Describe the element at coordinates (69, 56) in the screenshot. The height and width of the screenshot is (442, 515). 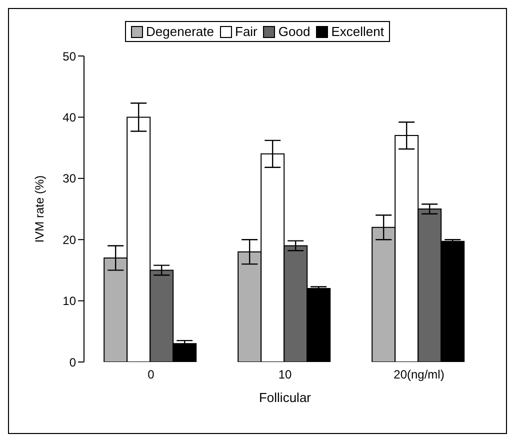
I see `y-tick-label: 50` at that location.